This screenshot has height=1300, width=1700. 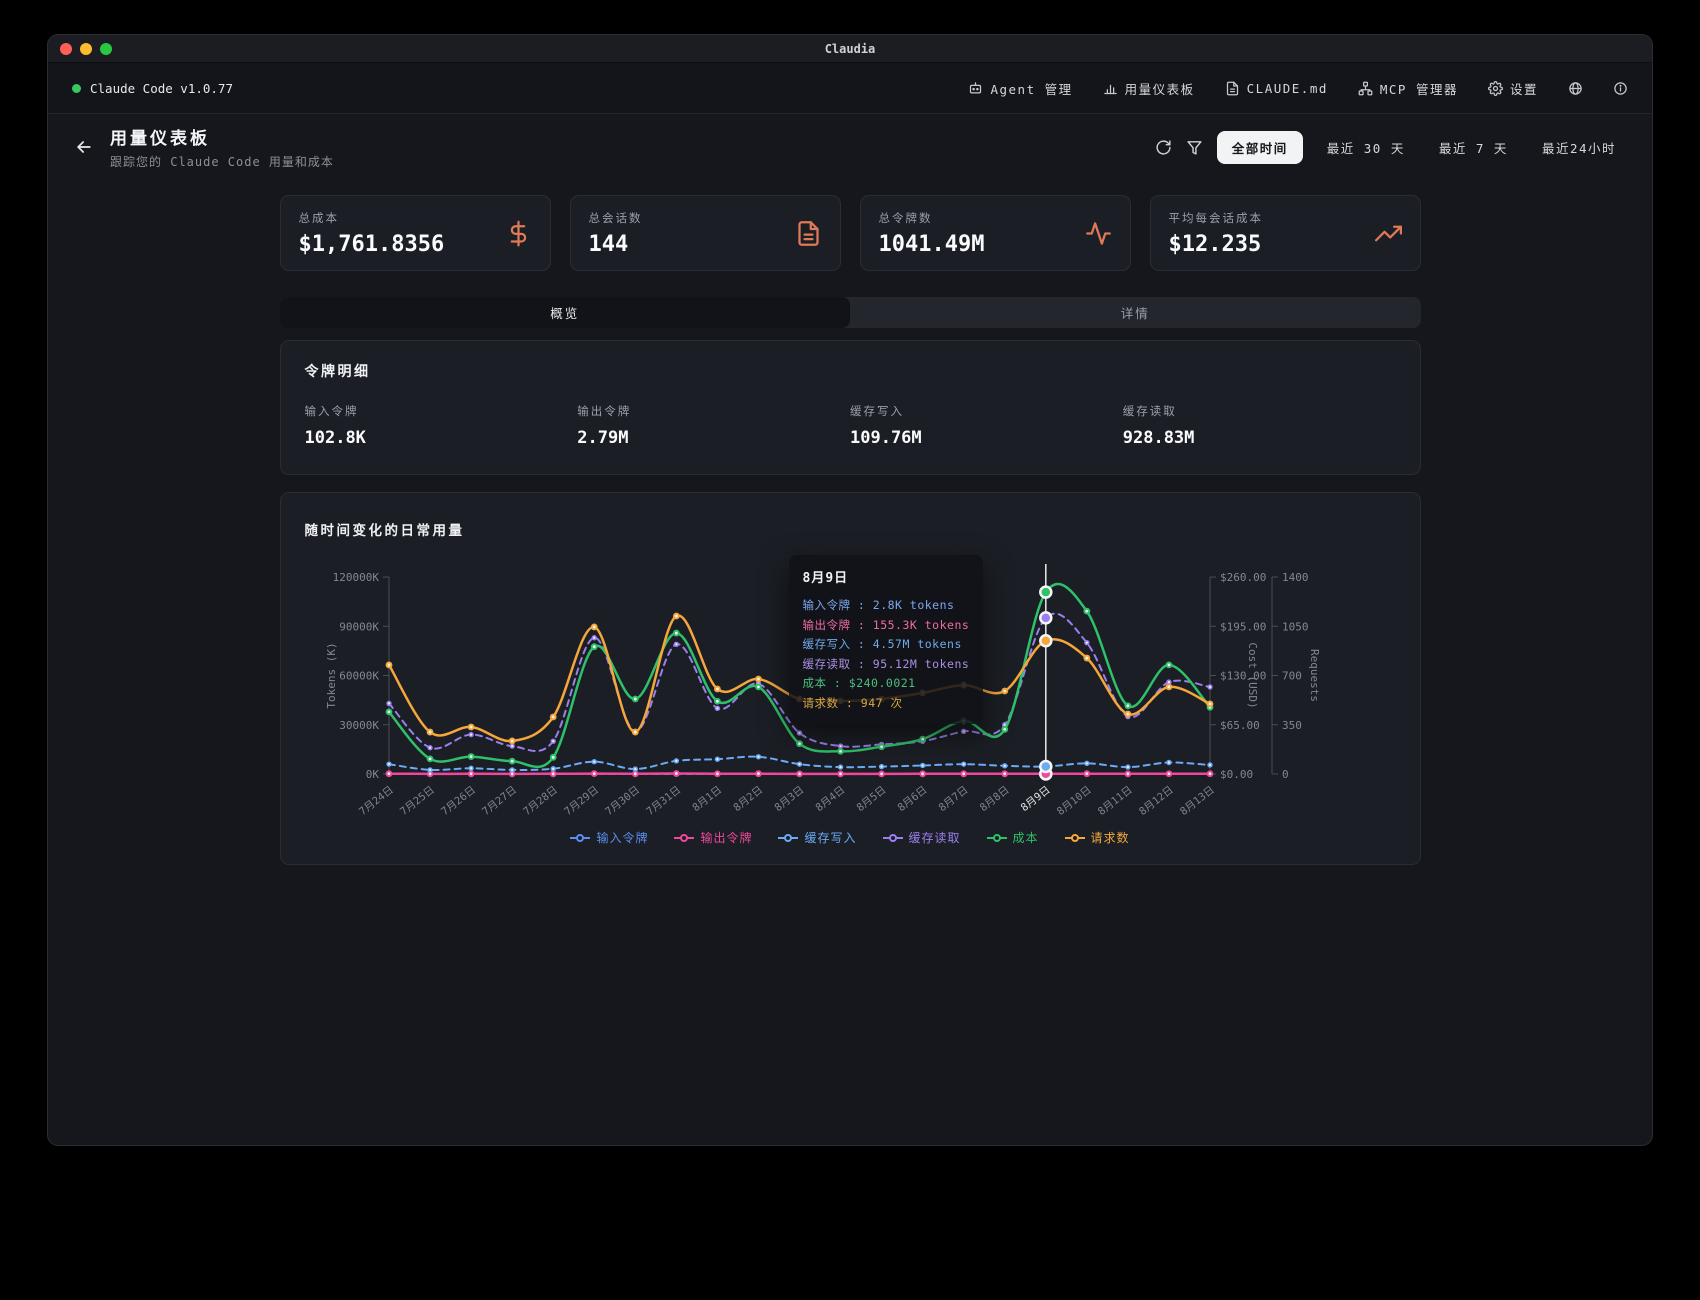 I want to click on view-tabs: 概览 详情, so click(x=850, y=312).